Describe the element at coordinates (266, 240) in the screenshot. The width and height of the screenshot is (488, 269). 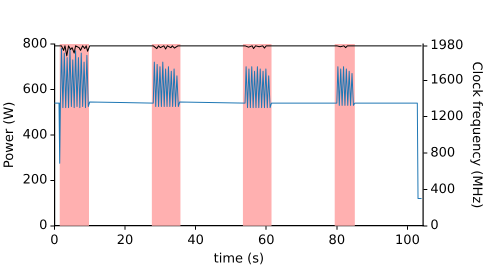
I see `x-tick-label: 60` at that location.